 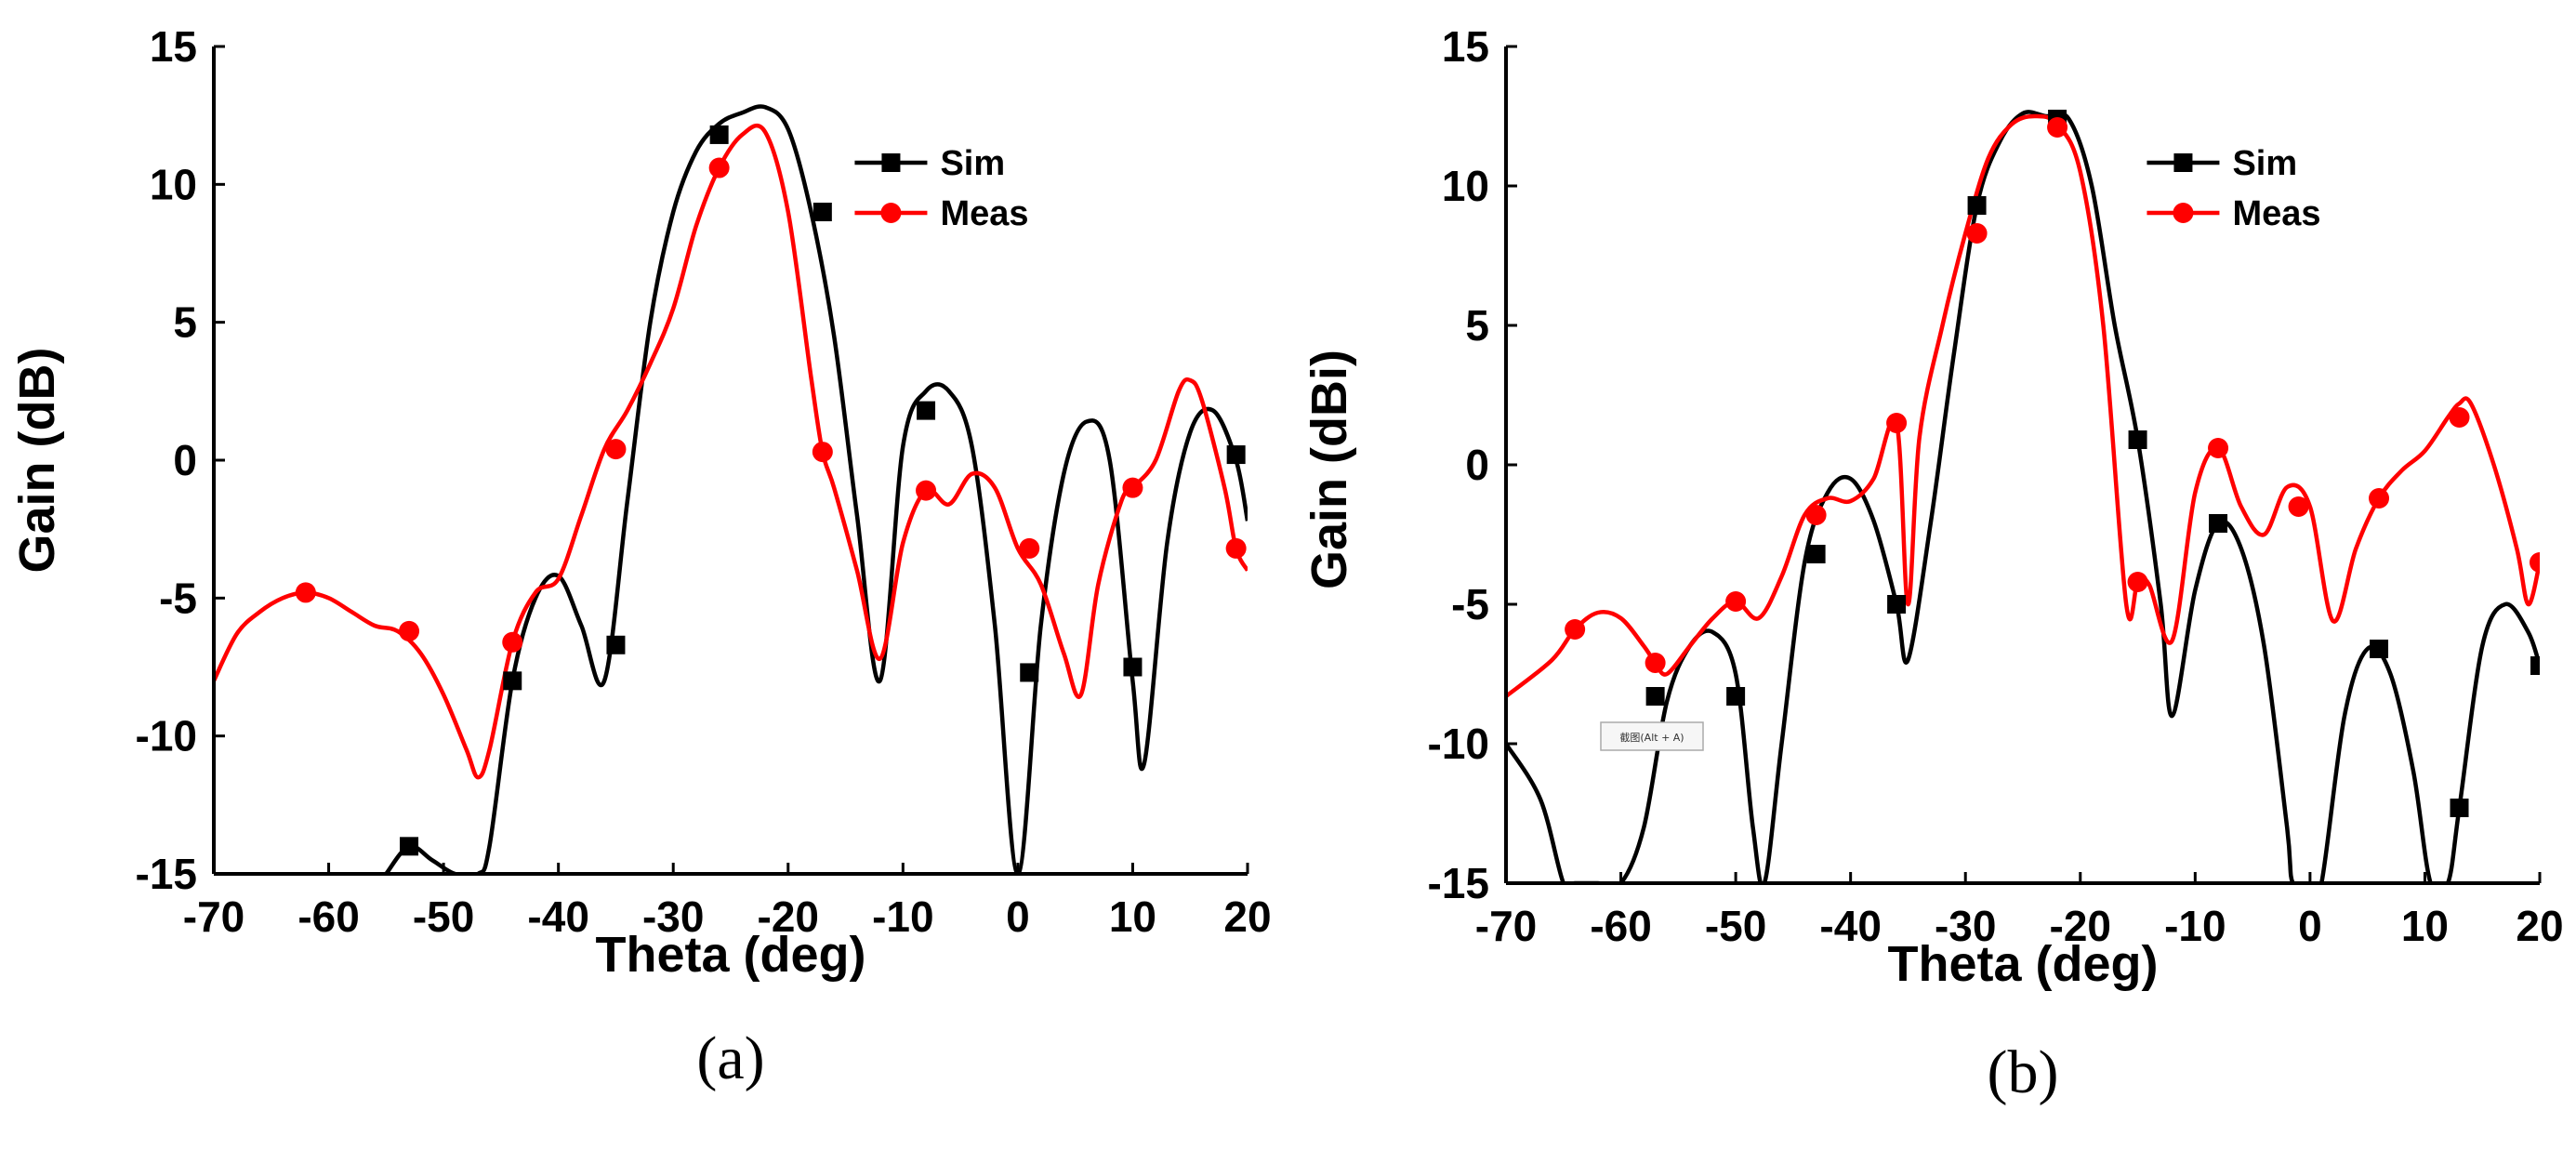 What do you see at coordinates (1458, 744) in the screenshot?
I see `y-tick-label-b-5: -10` at bounding box center [1458, 744].